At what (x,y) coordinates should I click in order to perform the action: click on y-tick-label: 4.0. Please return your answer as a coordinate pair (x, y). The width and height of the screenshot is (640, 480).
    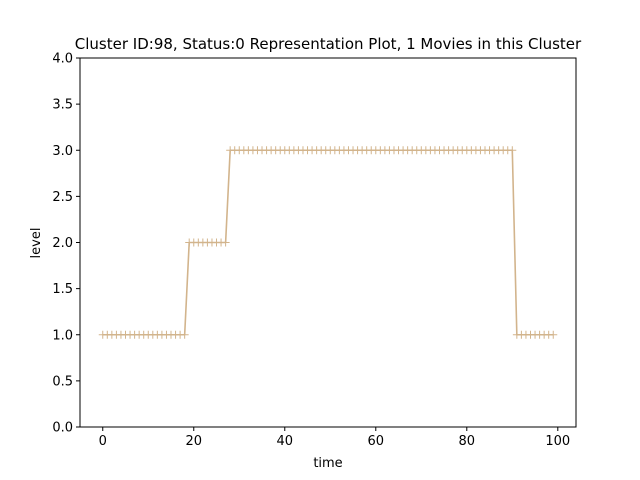
    Looking at the image, I should click on (62, 59).